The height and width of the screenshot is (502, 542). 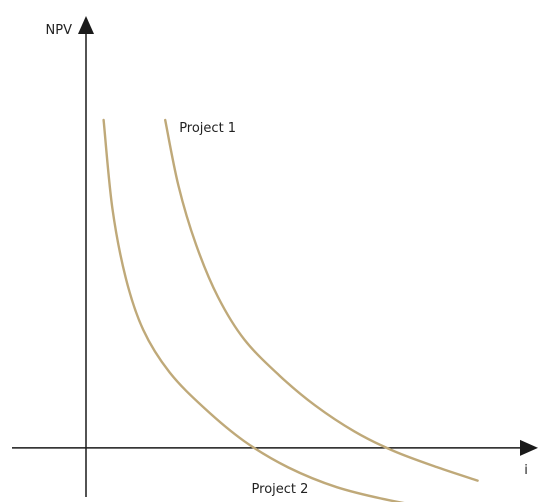 What do you see at coordinates (86, 25) in the screenshot?
I see `y-axis-arrow-icon` at bounding box center [86, 25].